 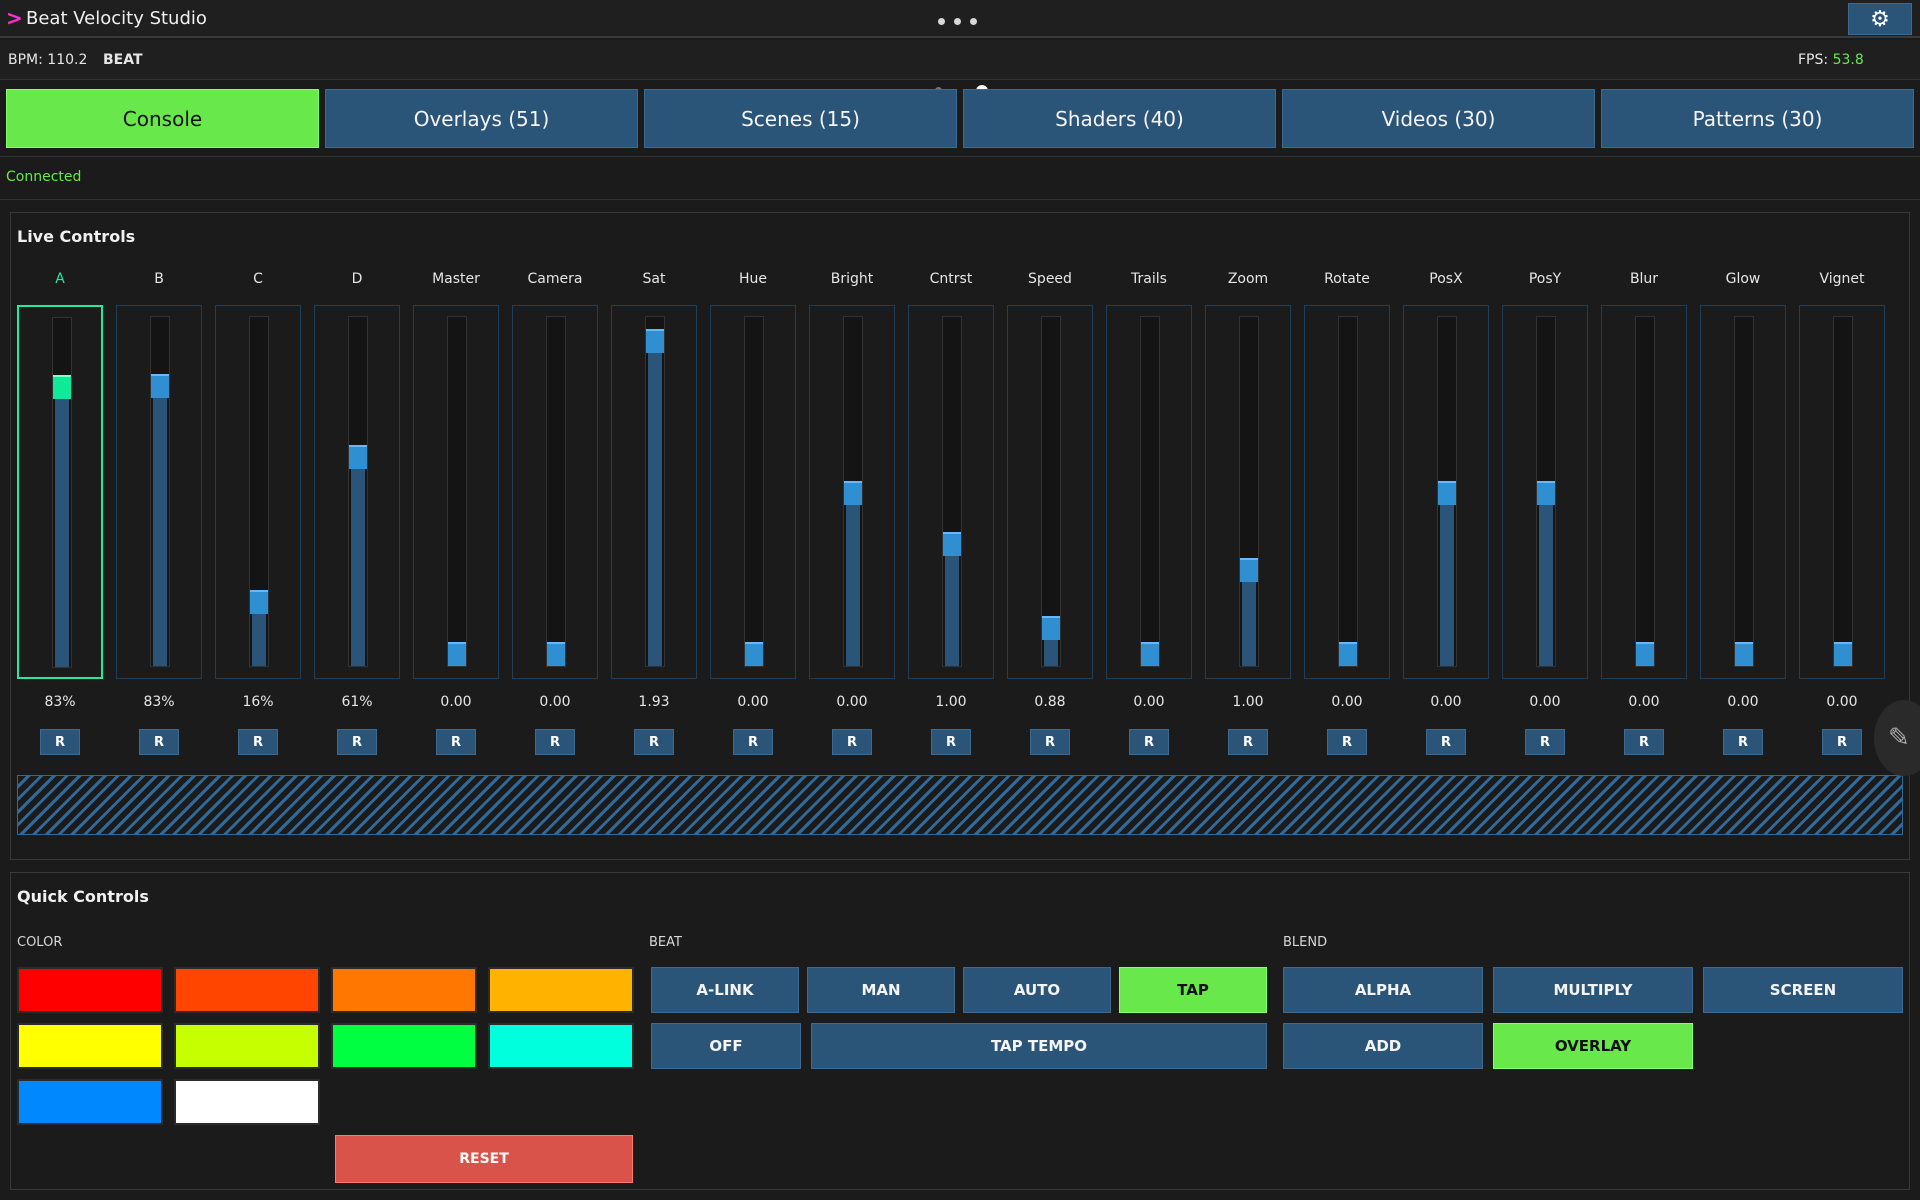 What do you see at coordinates (881, 990) in the screenshot?
I see `beat-man-button: MAN` at bounding box center [881, 990].